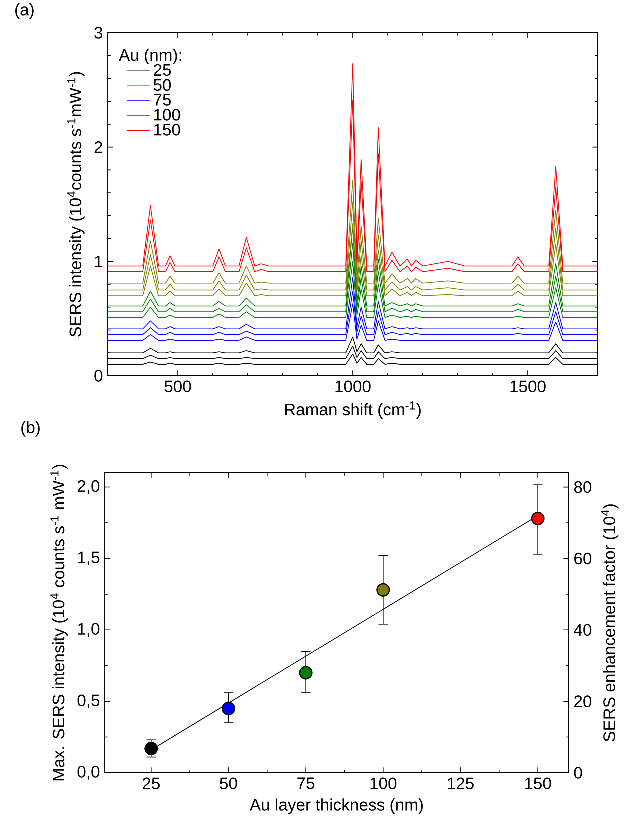  What do you see at coordinates (163, 70) in the screenshot?
I see `legend-label: 25` at bounding box center [163, 70].